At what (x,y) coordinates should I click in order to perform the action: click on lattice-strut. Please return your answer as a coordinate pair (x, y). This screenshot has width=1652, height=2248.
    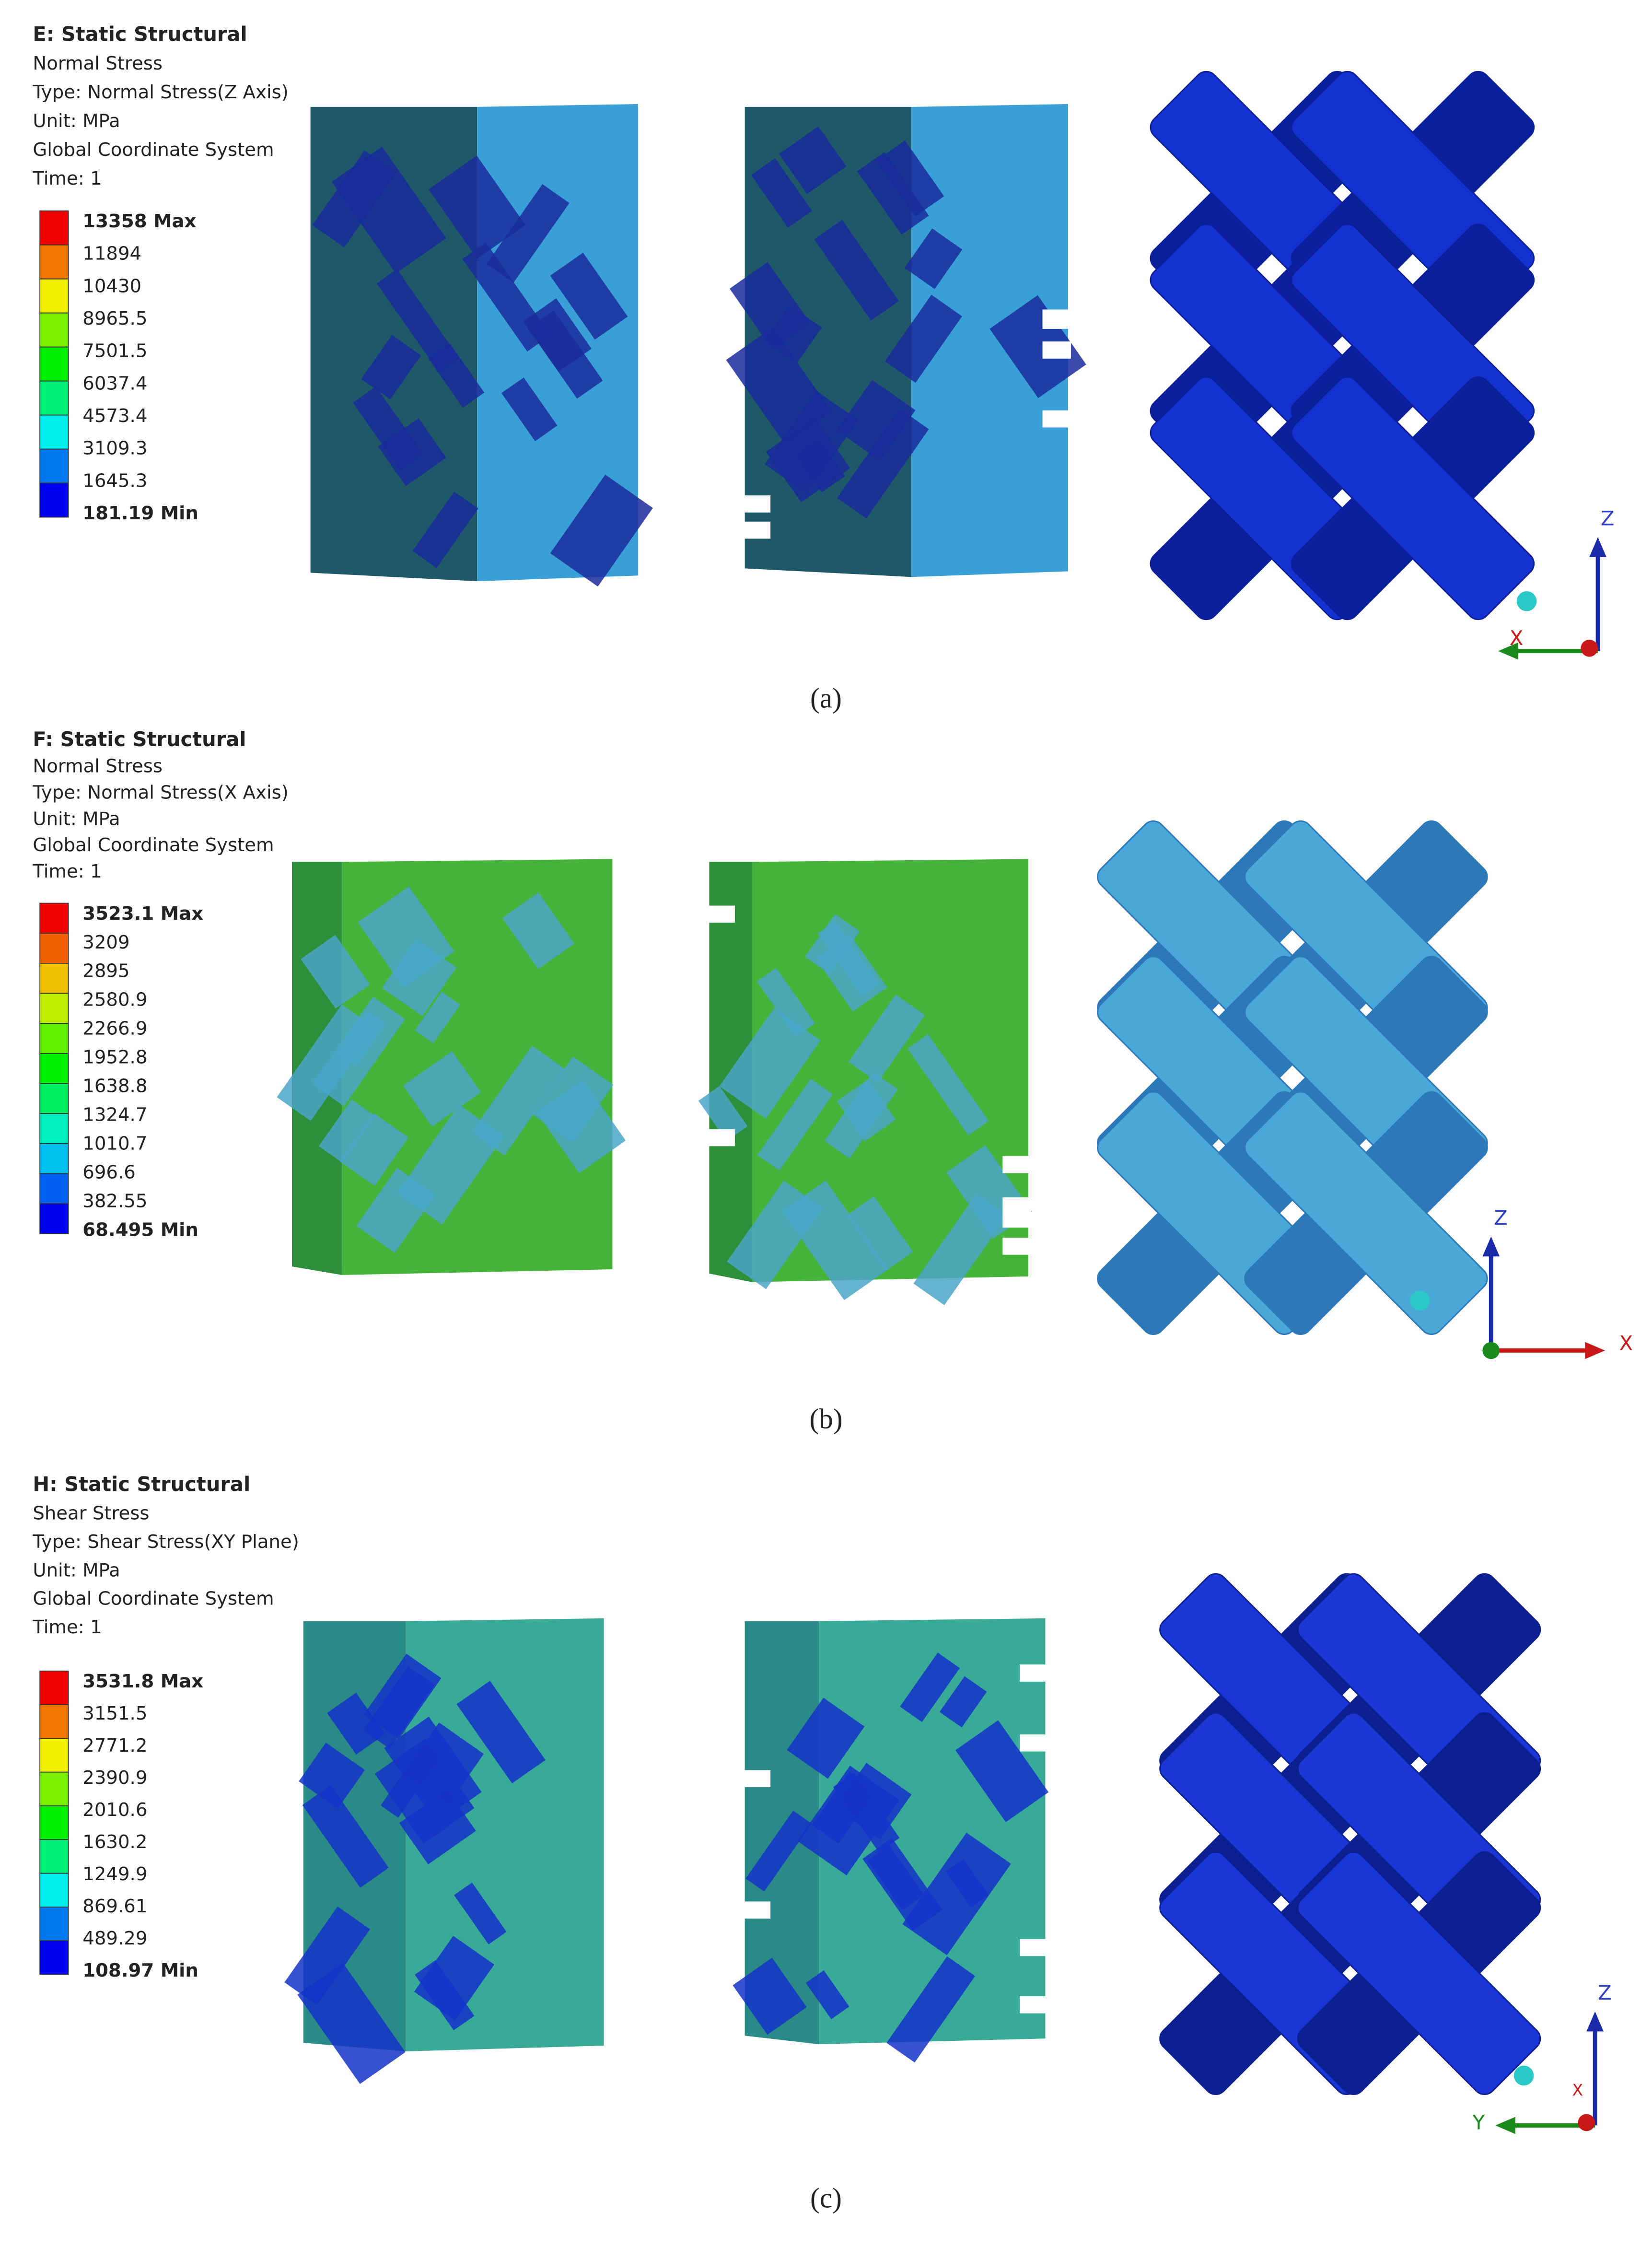
    Looking at the image, I should click on (1413, 499).